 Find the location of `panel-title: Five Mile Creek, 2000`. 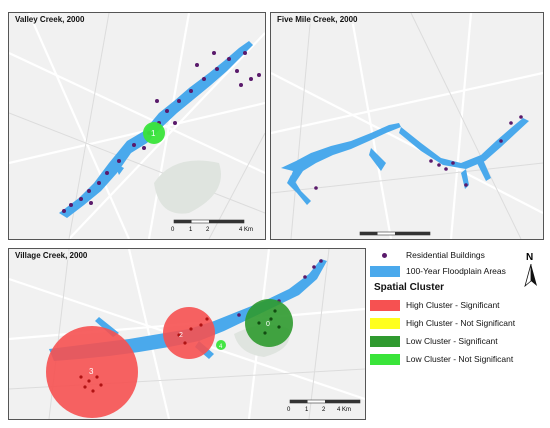

panel-title: Five Mile Creek, 2000 is located at coordinates (317, 19).